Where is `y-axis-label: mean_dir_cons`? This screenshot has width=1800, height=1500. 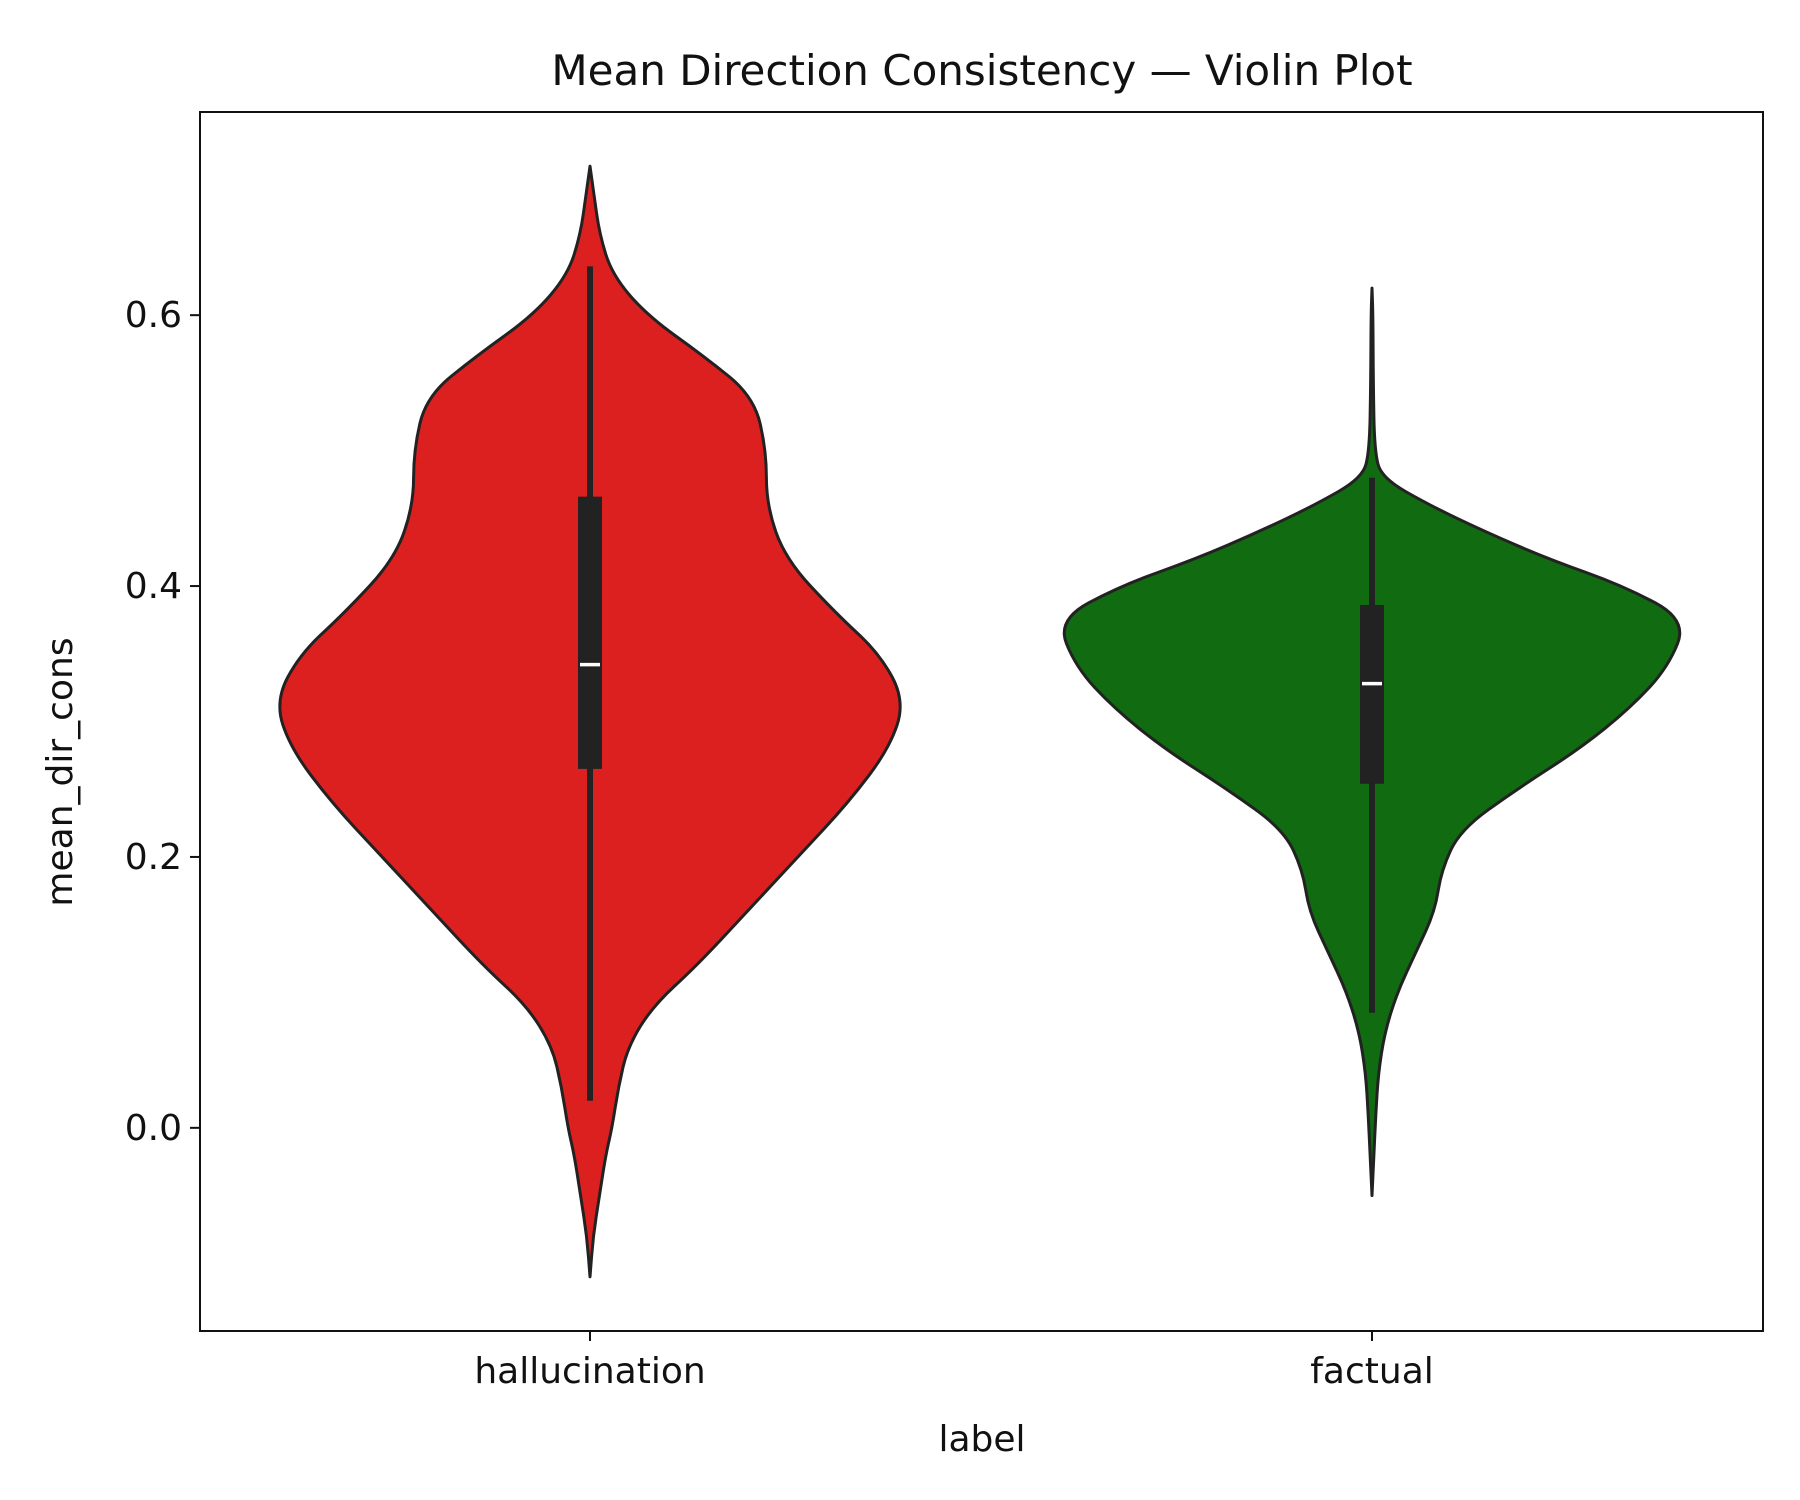
y-axis-label: mean_dir_cons is located at coordinates (60, 771).